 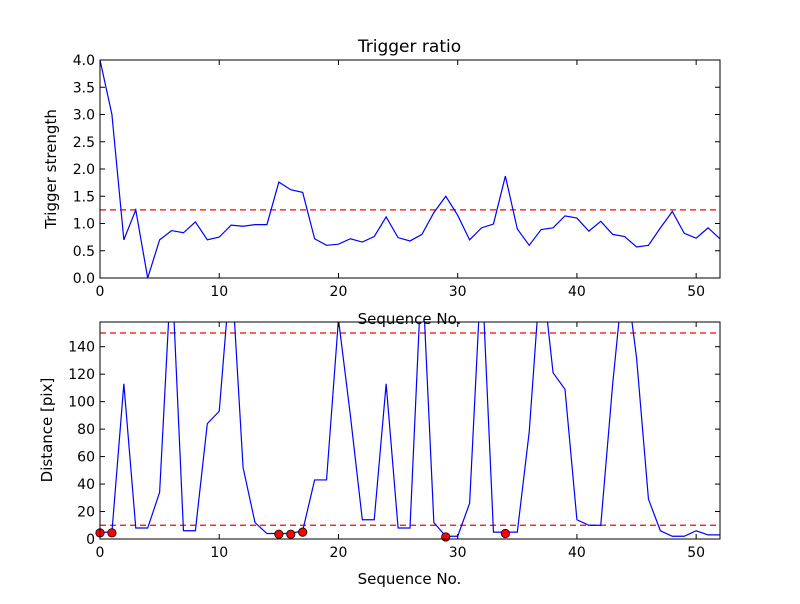 What do you see at coordinates (409, 47) in the screenshot?
I see `chart-title: Trigger ratio` at bounding box center [409, 47].